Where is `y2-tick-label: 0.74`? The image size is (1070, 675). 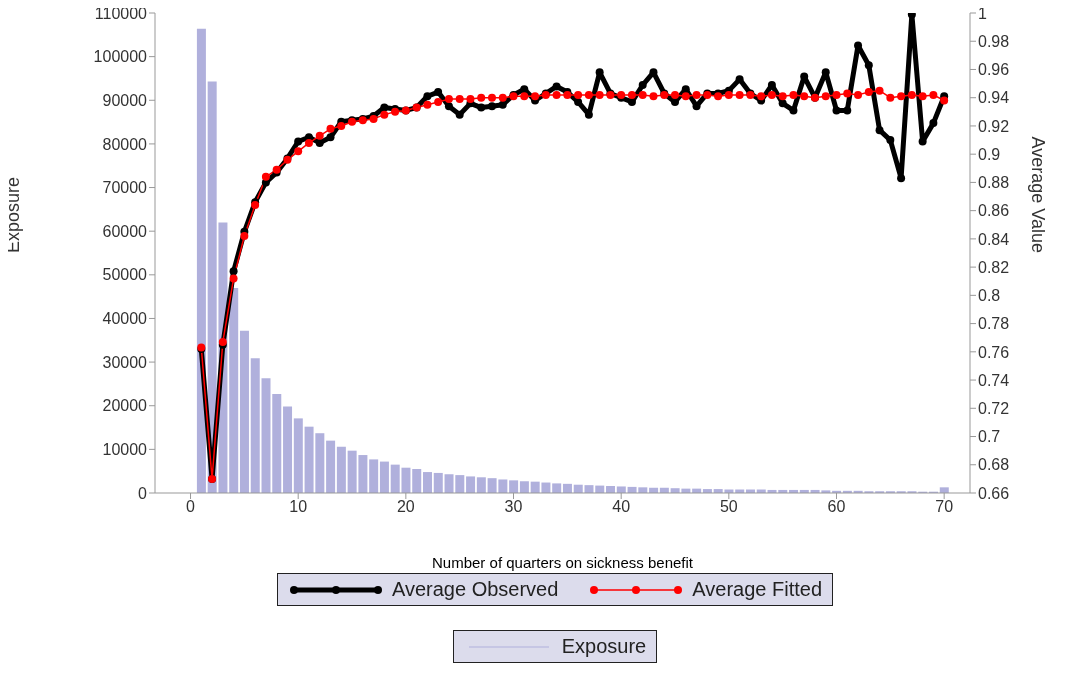 y2-tick-label: 0.74 is located at coordinates (994, 380).